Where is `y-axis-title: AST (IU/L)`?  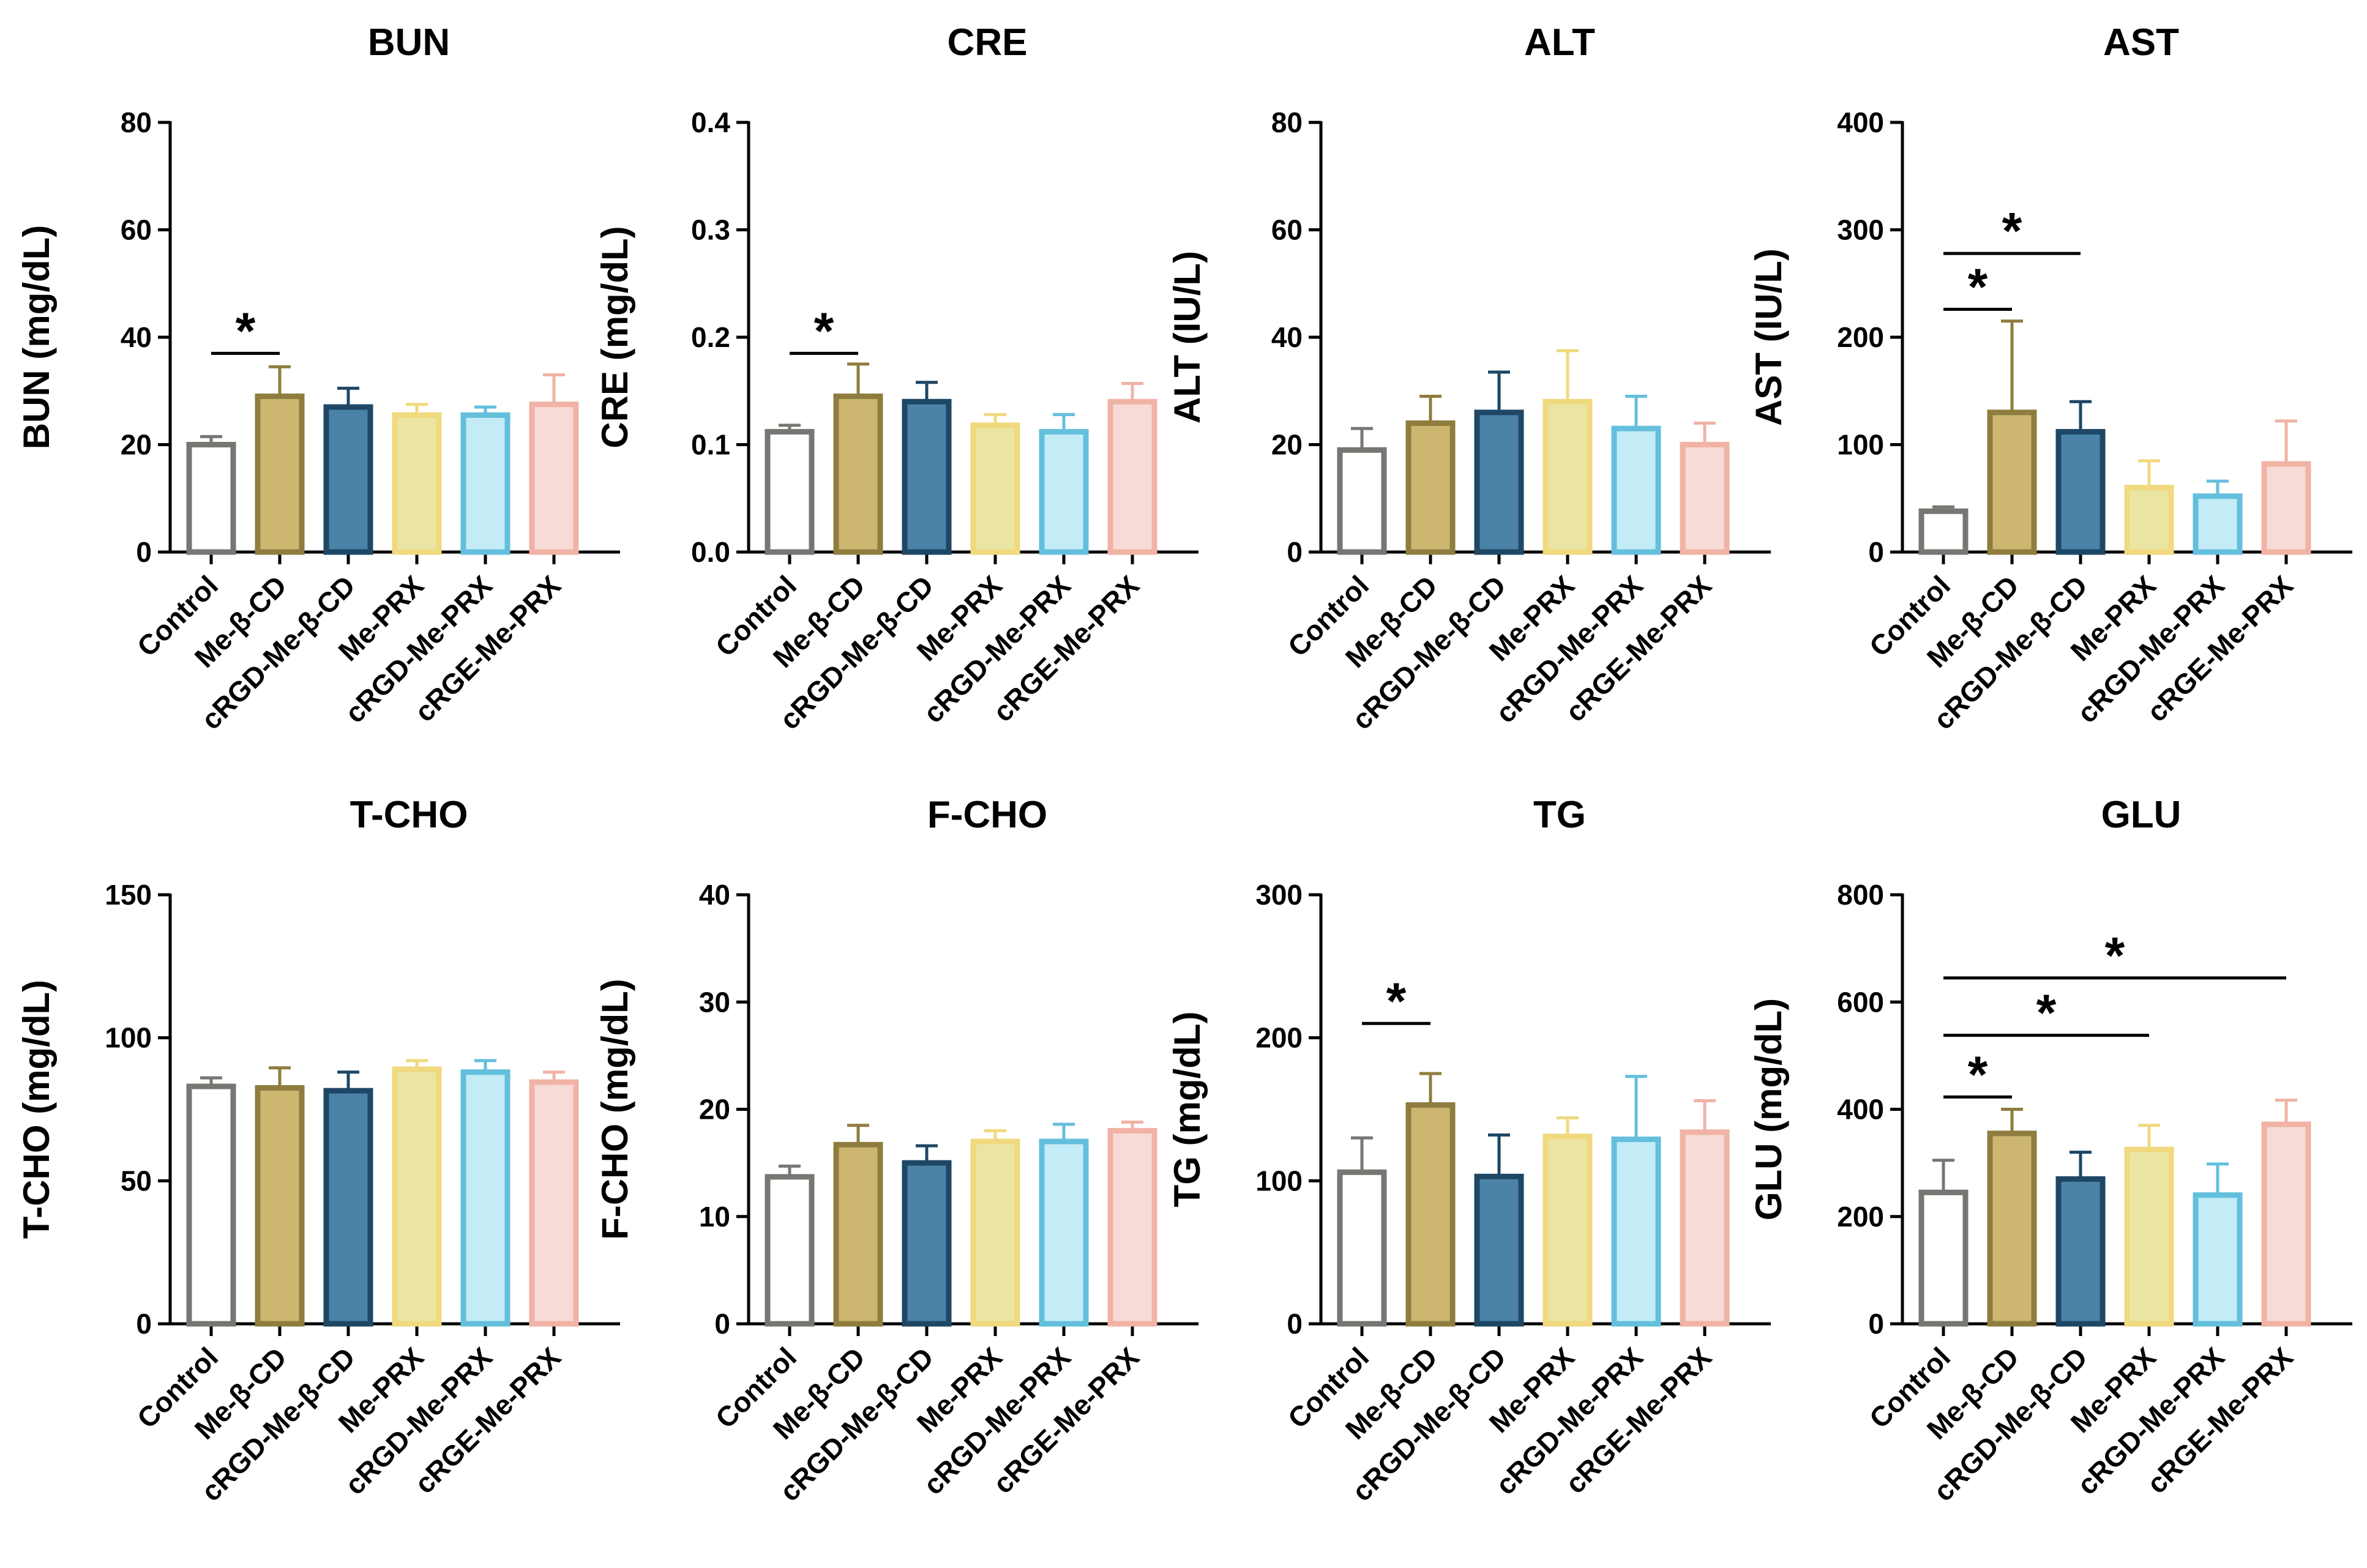 y-axis-title: AST (IU/L) is located at coordinates (1768, 337).